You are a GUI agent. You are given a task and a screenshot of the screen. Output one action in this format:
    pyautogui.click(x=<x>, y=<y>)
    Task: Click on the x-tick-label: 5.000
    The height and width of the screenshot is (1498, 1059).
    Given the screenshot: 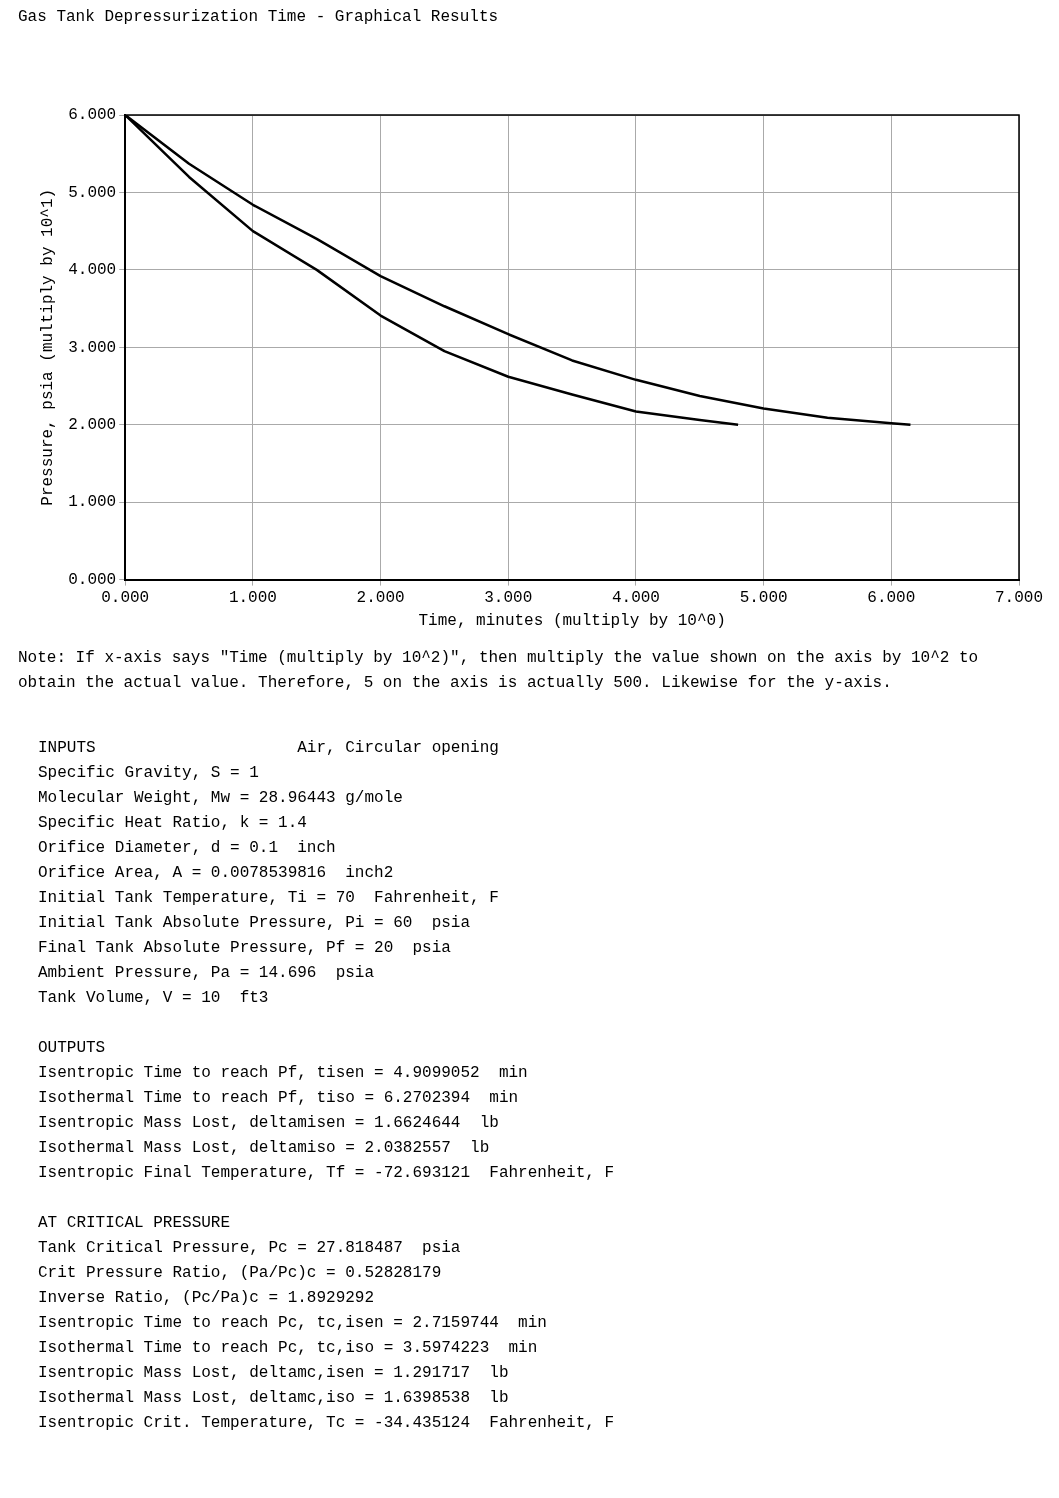 What is the action you would take?
    pyautogui.click(x=763, y=598)
    